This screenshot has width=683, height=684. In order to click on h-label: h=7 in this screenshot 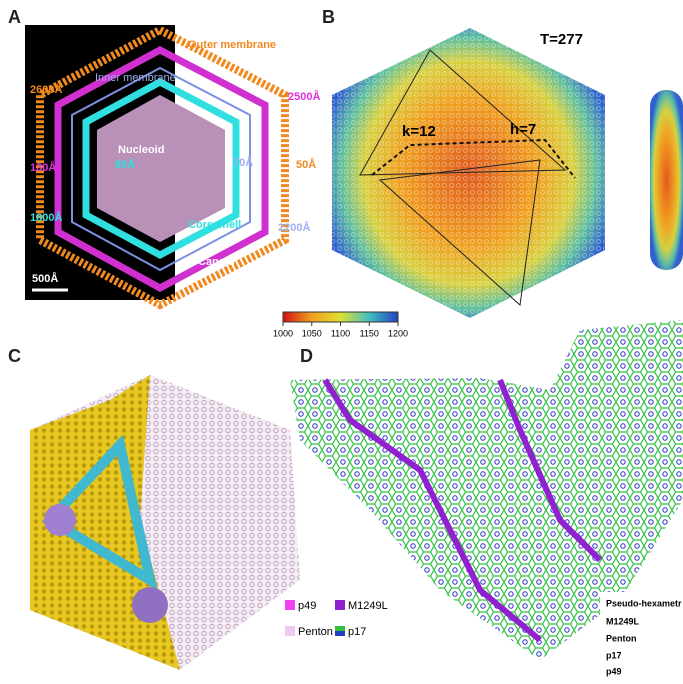, I will do `click(523, 129)`.